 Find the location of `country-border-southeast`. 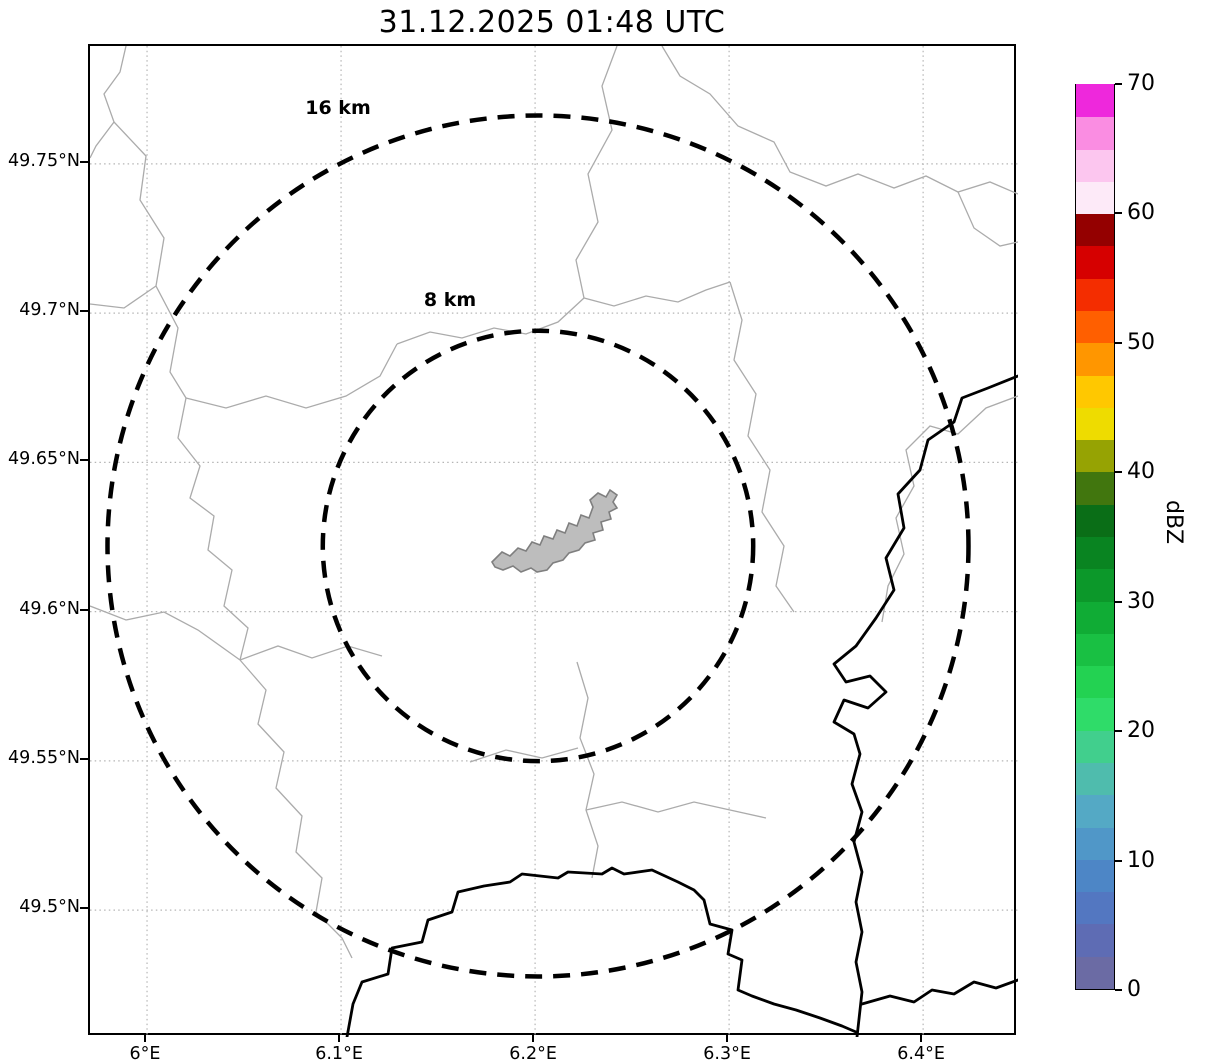

country-border-southeast is located at coordinates (939, 992).